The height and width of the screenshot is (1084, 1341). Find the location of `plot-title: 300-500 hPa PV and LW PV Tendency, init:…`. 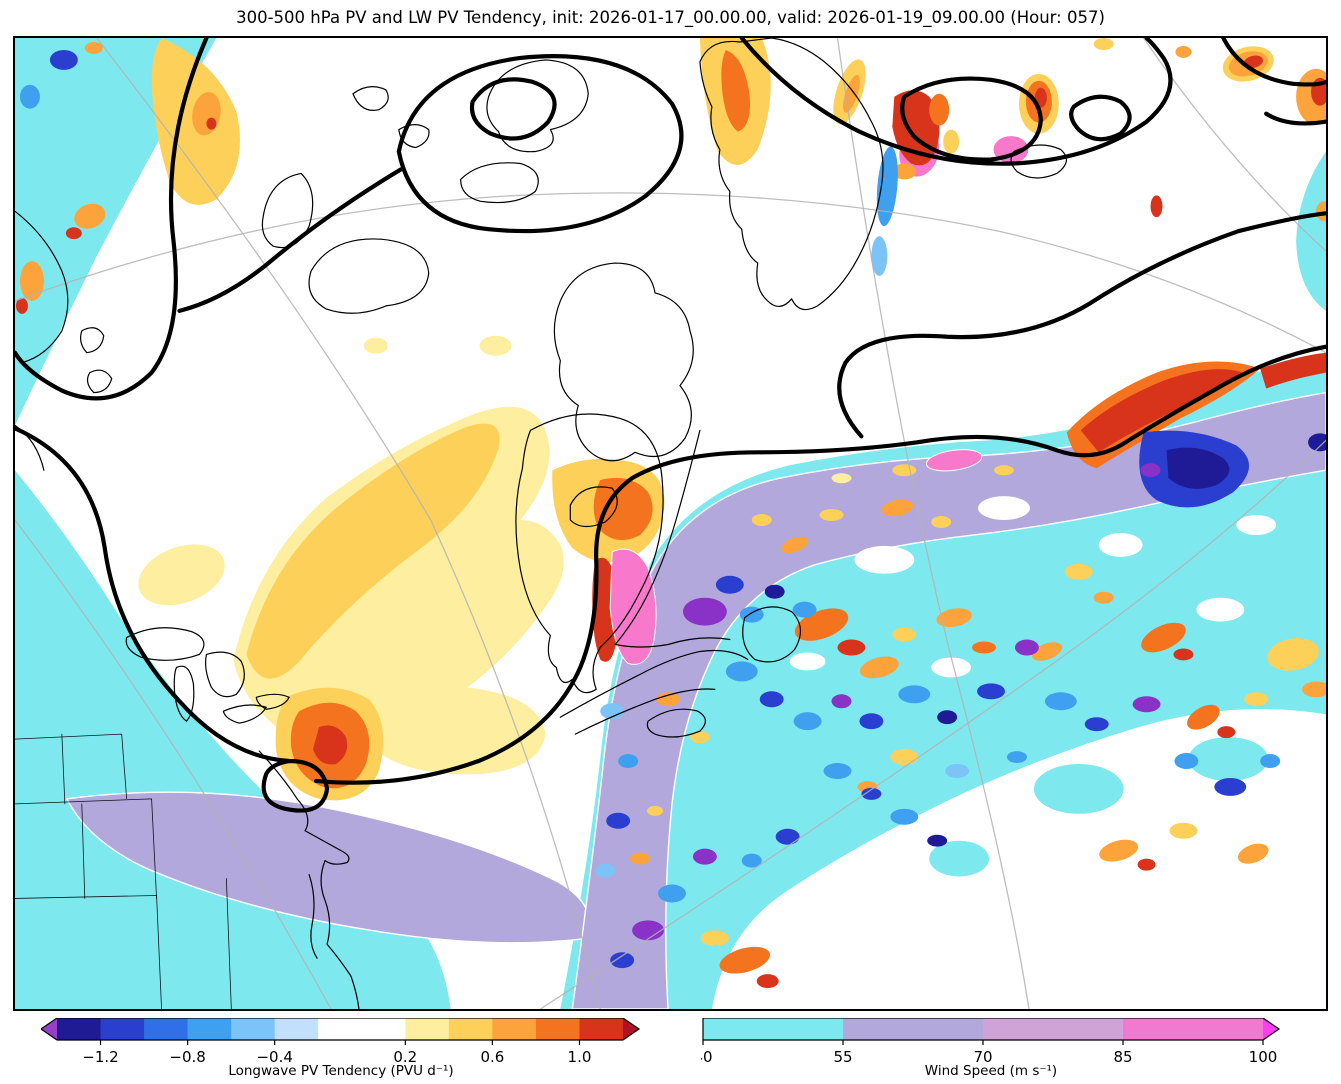

plot-title: 300-500 hPa PV and LW PV Tendency, init:… is located at coordinates (670, 17).